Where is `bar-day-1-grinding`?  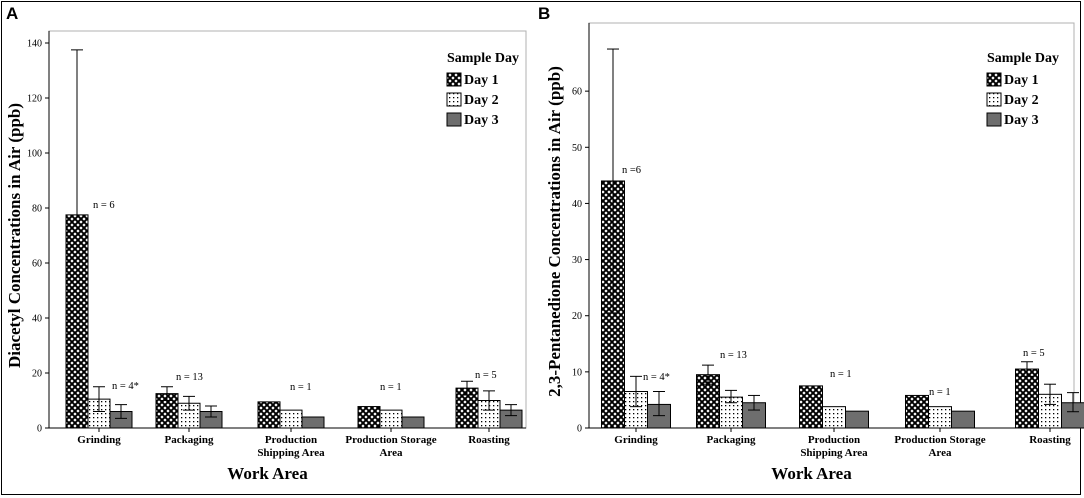 bar-day-1-grinding is located at coordinates (77, 321).